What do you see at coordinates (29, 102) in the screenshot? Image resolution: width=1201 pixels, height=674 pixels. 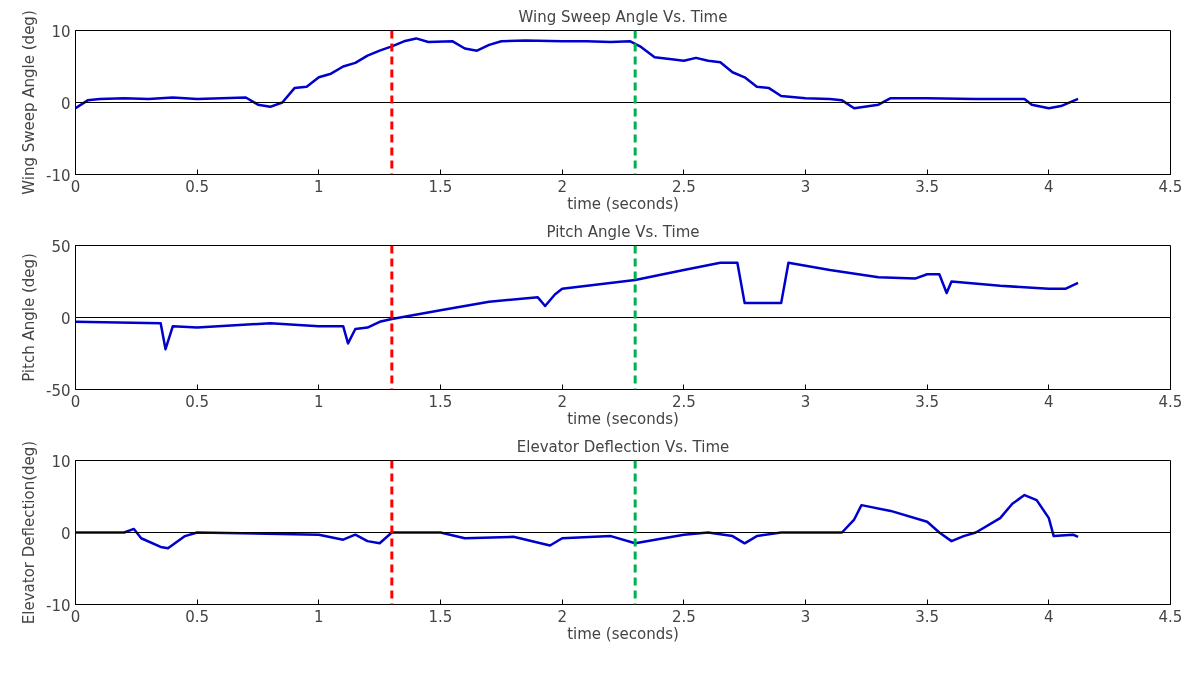 I see `y-axis-title: Wing Sweep Angle (deg)` at bounding box center [29, 102].